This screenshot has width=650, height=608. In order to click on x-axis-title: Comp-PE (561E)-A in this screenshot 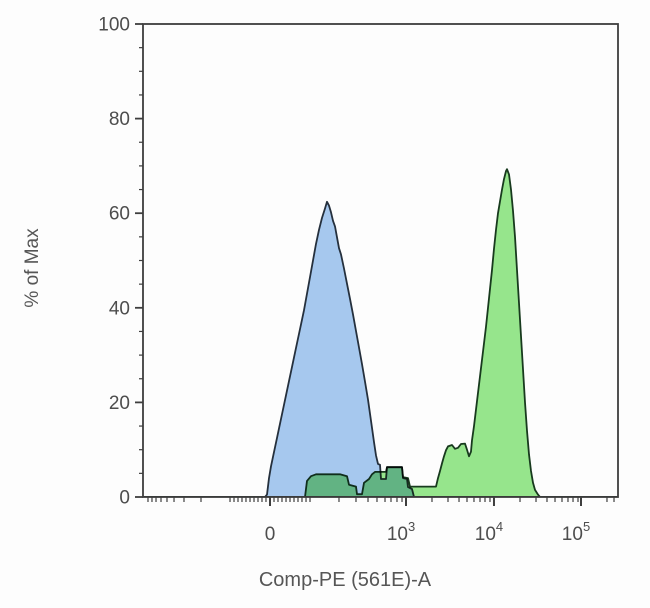, I will do `click(345, 580)`.